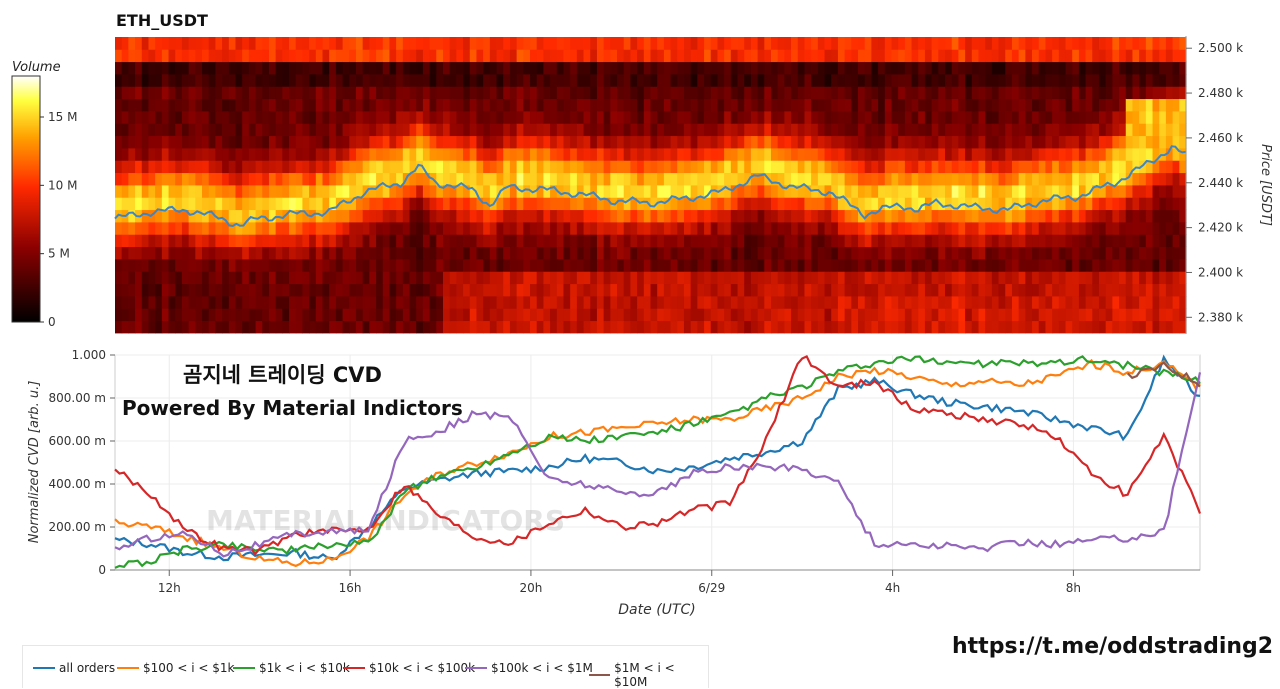  Describe the element at coordinates (291, 668) in the screenshot. I see `legend-item: $1k < i < $10k` at that location.